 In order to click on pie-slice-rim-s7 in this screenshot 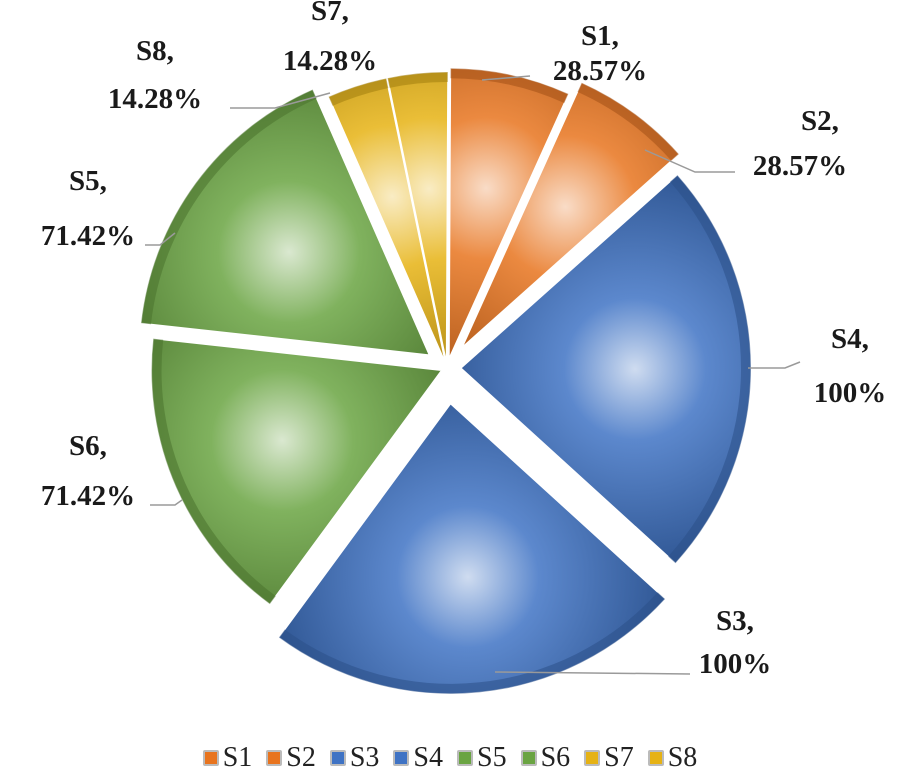, I will do `click(358, 92)`.